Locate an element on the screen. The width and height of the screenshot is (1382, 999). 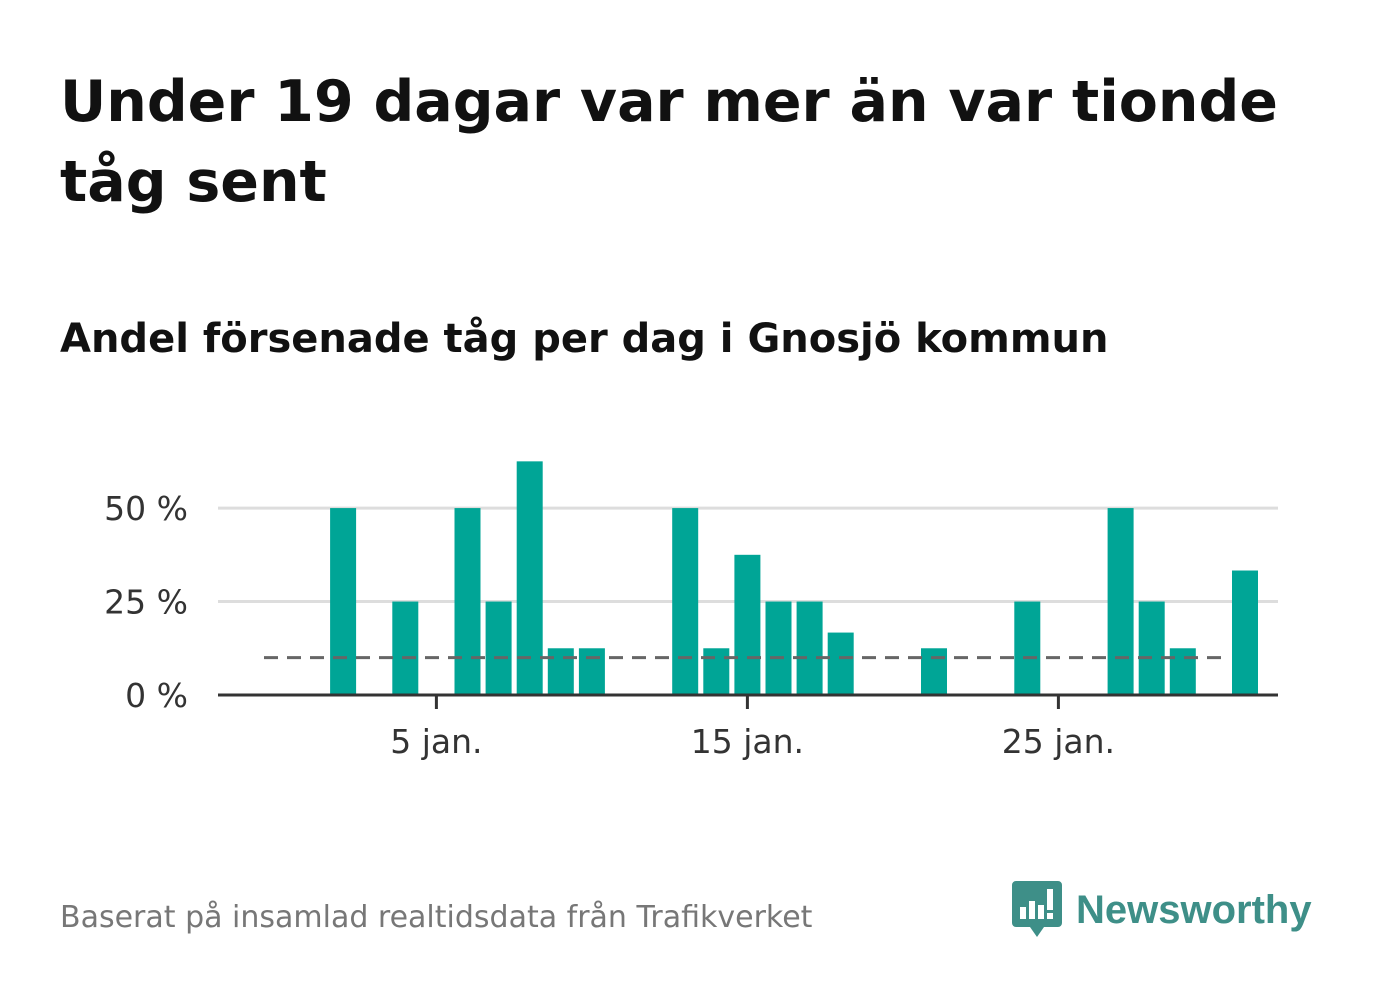
x-tick-label: 15 jan. is located at coordinates (747, 741).